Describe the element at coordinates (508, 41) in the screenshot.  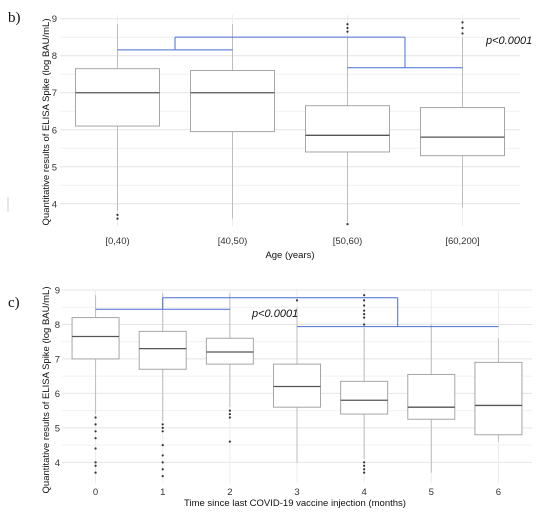
I see `panel-b-p-value: p<0.0001` at that location.